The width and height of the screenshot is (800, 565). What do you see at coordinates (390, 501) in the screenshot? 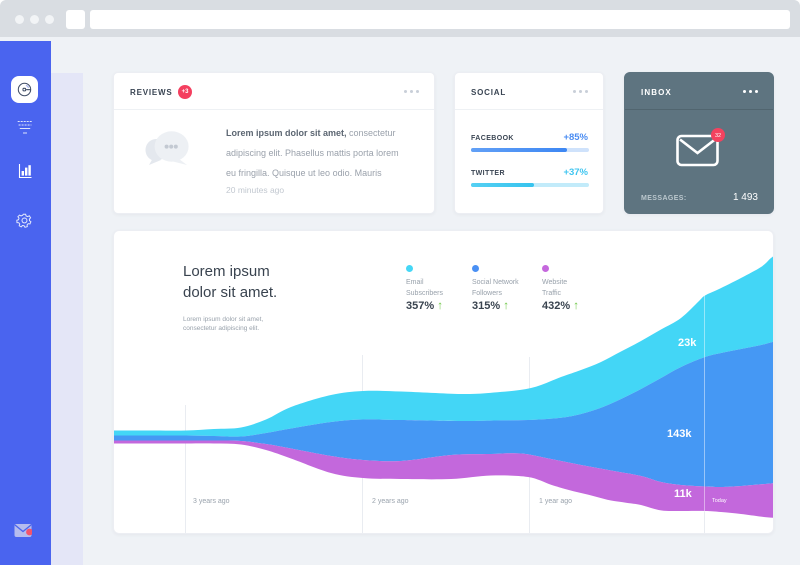
I see `svg-text: 2 years ago` at bounding box center [390, 501].